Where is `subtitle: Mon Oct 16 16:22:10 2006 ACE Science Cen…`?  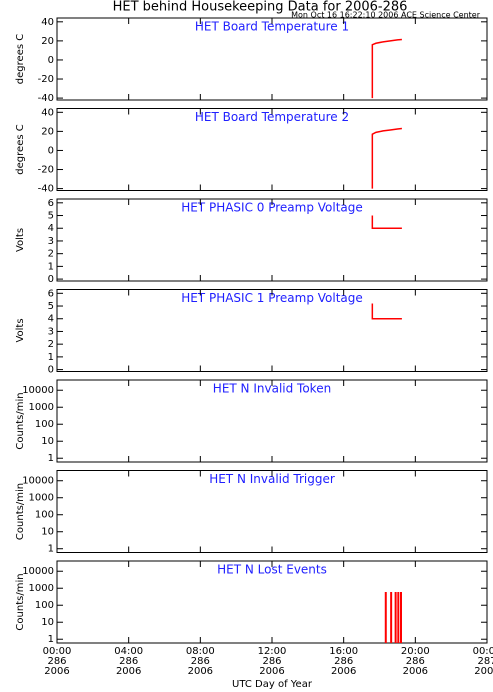
subtitle: Mon Oct 16 16:22:10 2006 ACE Science Cen… is located at coordinates (386, 15).